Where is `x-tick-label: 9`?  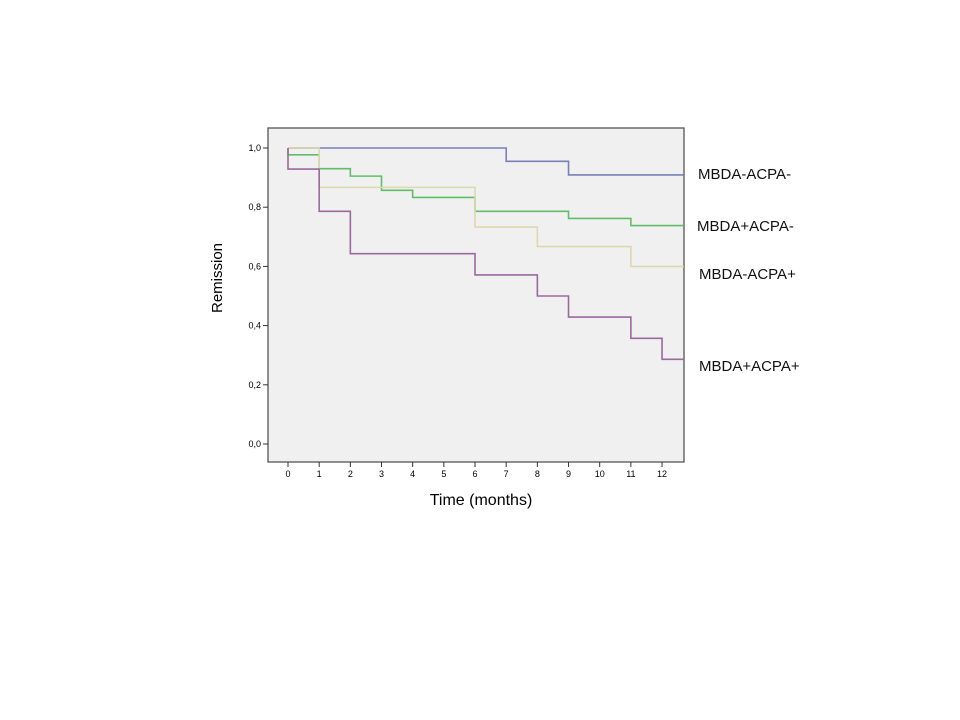 x-tick-label: 9 is located at coordinates (568, 474).